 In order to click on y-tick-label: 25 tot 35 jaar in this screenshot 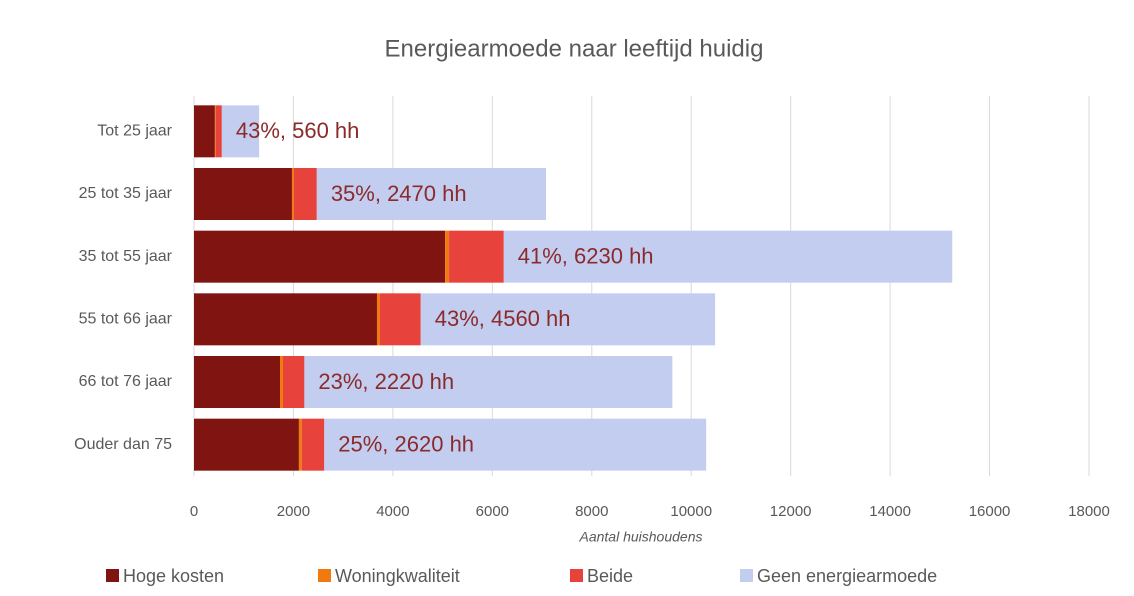, I will do `click(126, 193)`.